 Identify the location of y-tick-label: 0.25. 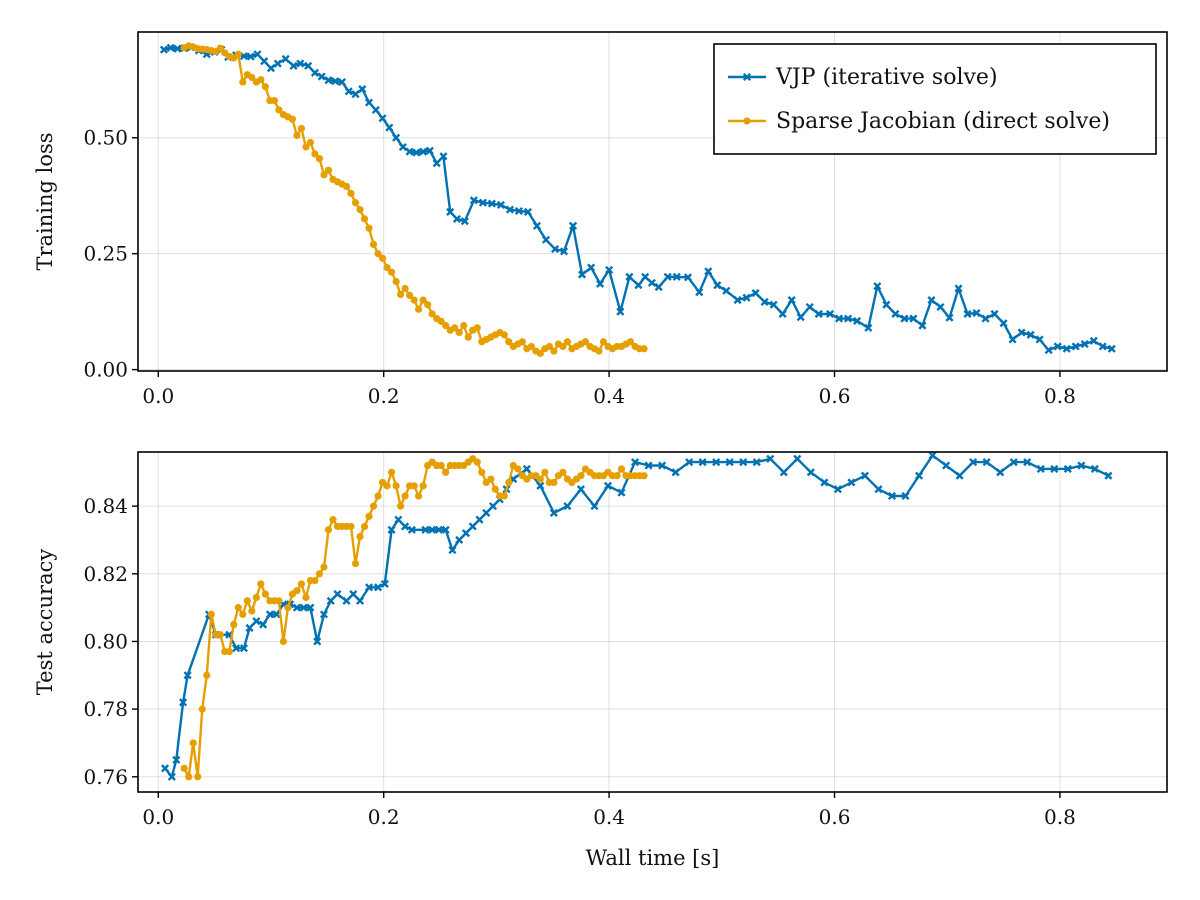
(105, 254).